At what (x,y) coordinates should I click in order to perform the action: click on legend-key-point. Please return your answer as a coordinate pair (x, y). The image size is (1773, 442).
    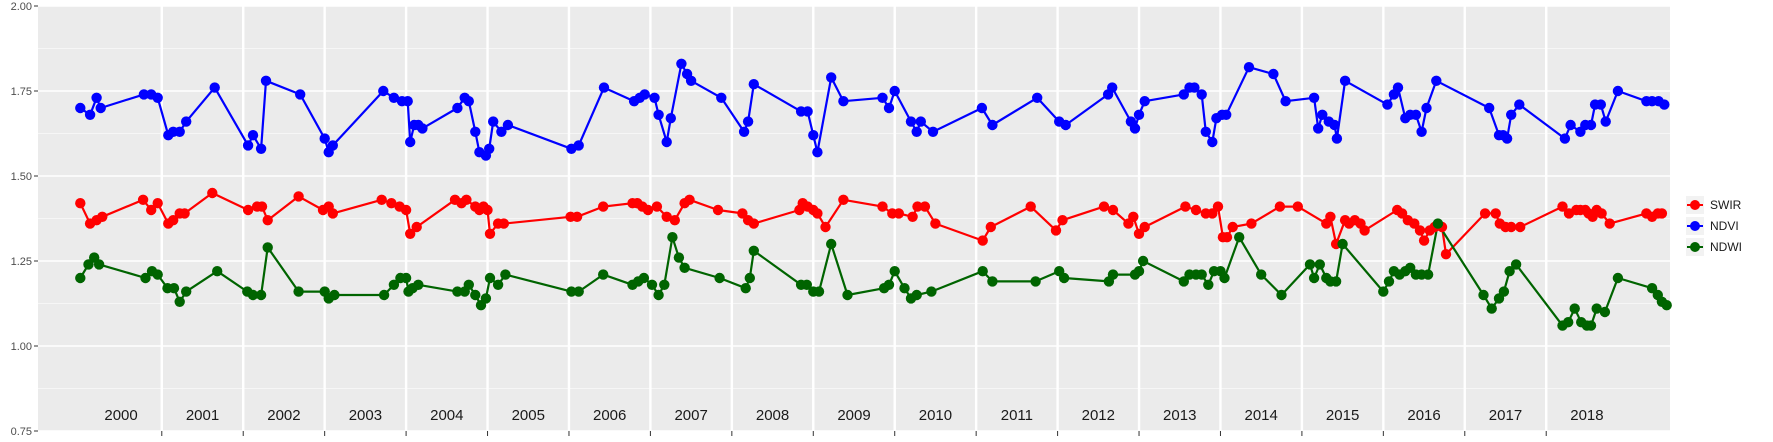
    Looking at the image, I should click on (1695, 247).